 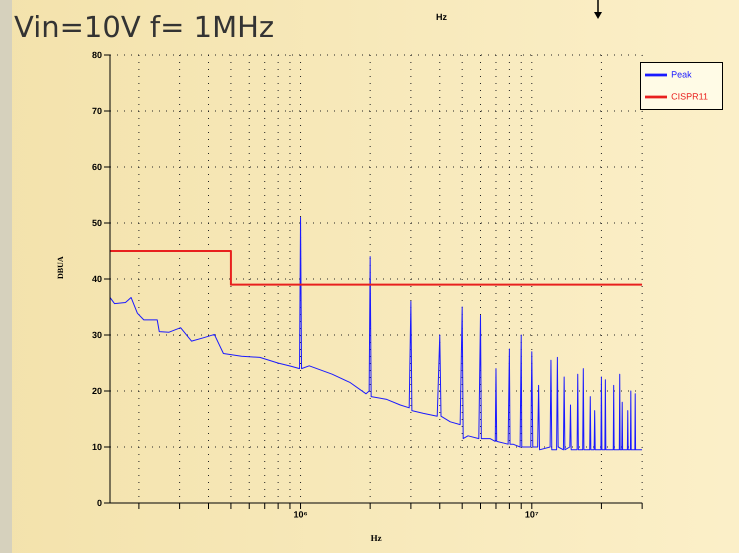 What do you see at coordinates (681, 74) in the screenshot?
I see `legend-label: Peak` at bounding box center [681, 74].